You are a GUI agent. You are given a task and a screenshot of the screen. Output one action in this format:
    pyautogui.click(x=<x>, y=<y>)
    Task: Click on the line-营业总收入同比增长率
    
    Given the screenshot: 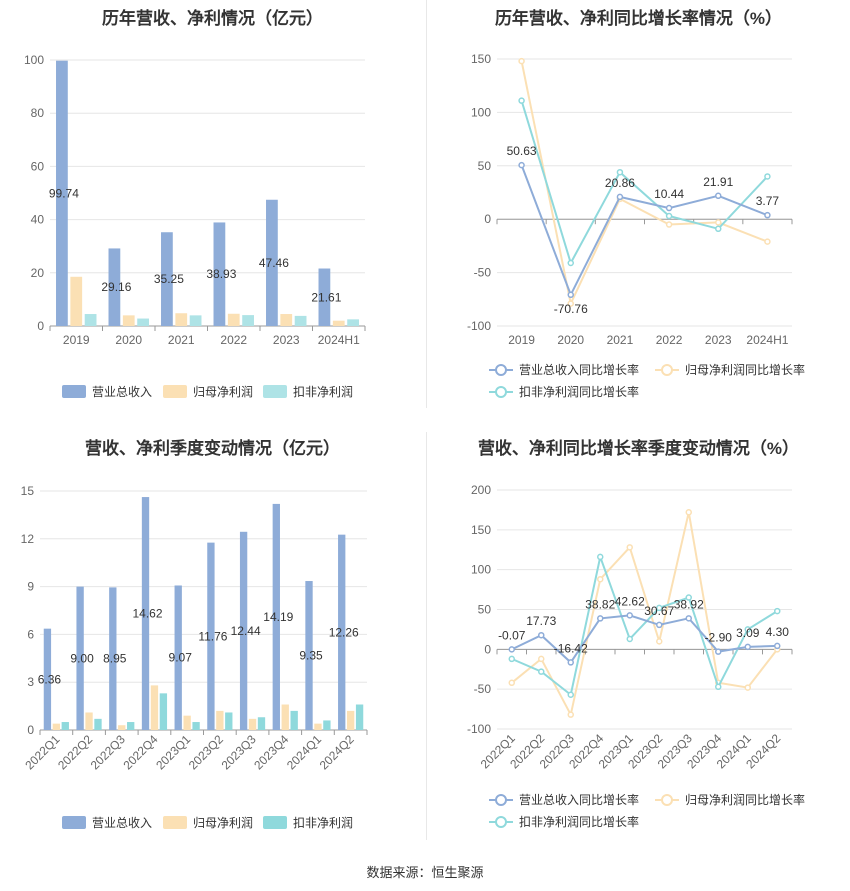 What is the action you would take?
    pyautogui.click(x=644, y=231)
    